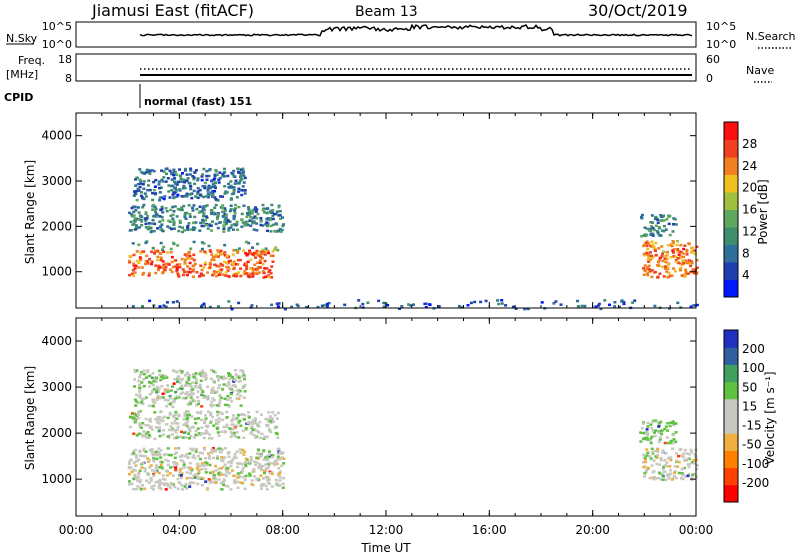  What do you see at coordinates (76, 530) in the screenshot?
I see `x-tick-label: 00:00` at bounding box center [76, 530].